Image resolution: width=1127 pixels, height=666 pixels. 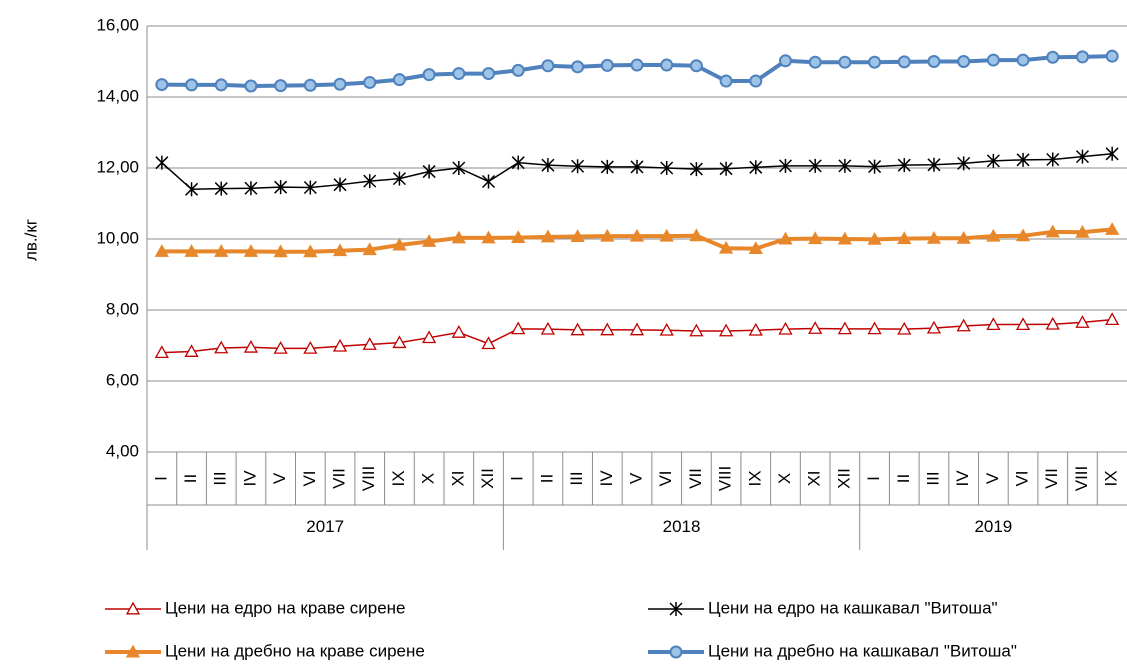 What do you see at coordinates (862, 650) in the screenshot?
I see `legend-label: Цени на дребно на кашкавал "Витоша"` at bounding box center [862, 650].